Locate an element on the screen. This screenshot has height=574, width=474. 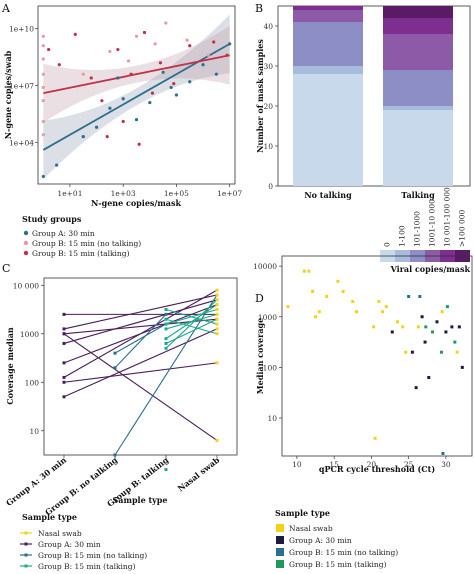
panel-a-ytick-label: 1e+04 is located at coordinates (21, 142).